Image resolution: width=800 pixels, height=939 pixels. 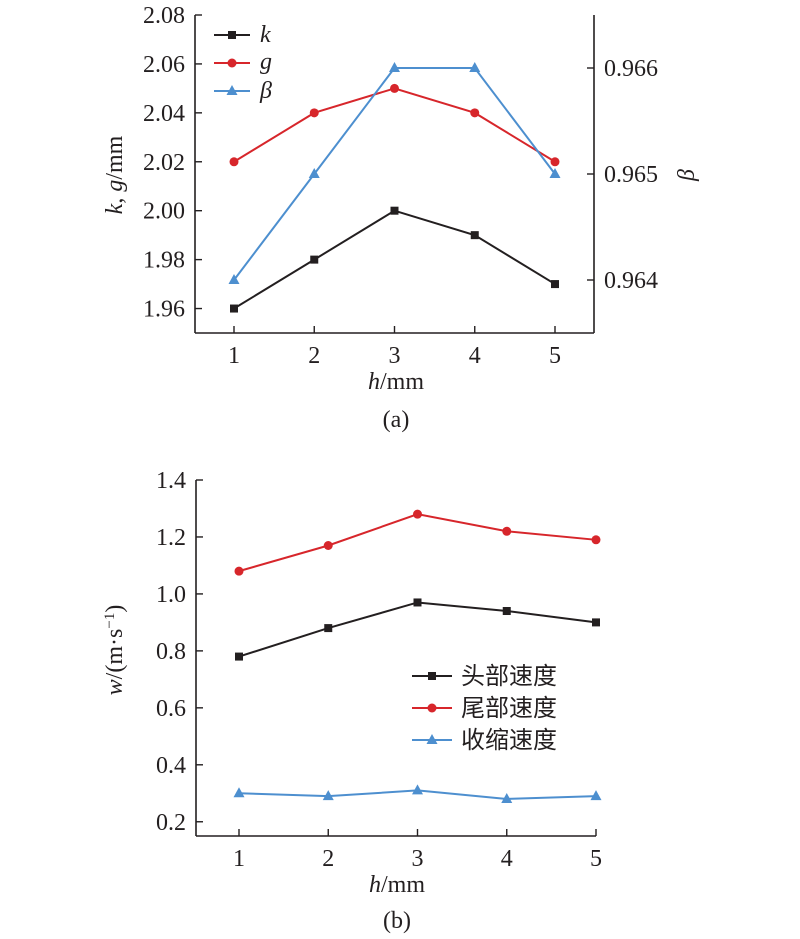 I want to click on legend-label-k: k, so click(x=265, y=35).